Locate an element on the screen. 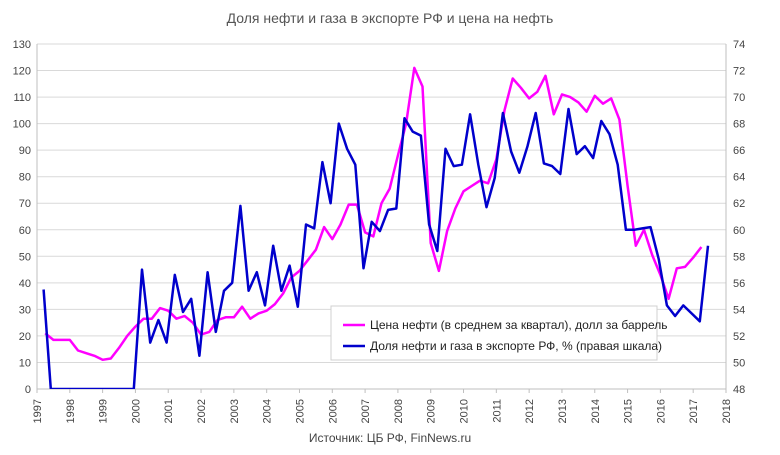 The width and height of the screenshot is (780, 455). x-tick-label: 1997 is located at coordinates (38, 411).